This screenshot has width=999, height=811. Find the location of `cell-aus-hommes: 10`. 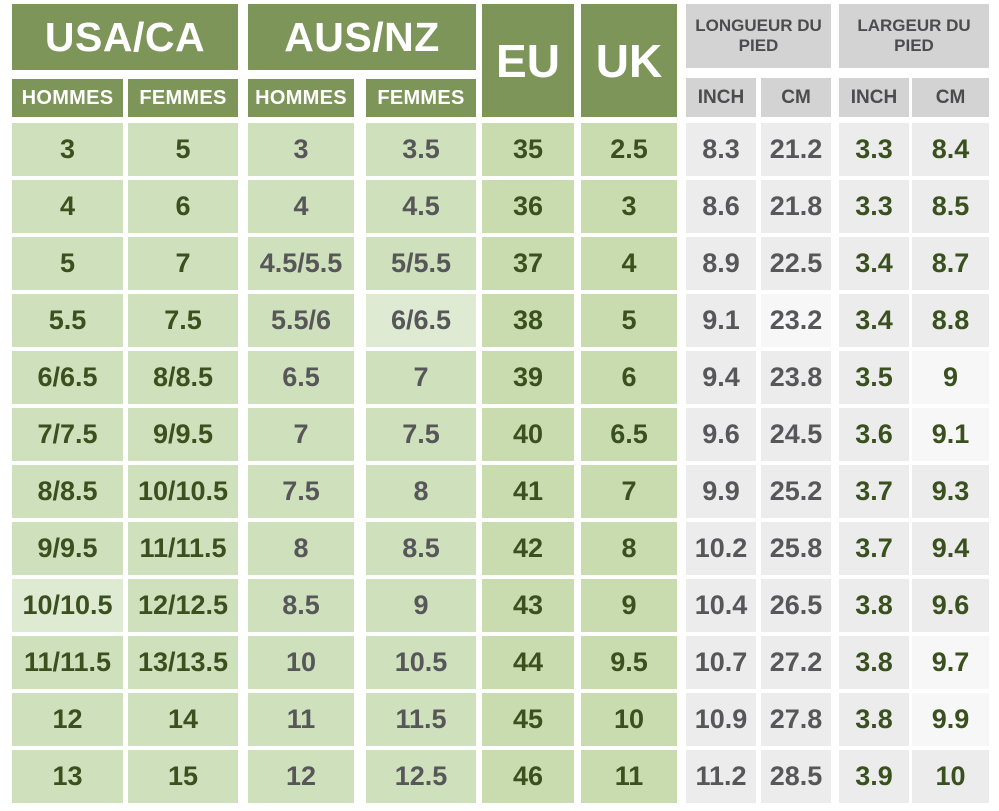

cell-aus-hommes: 10 is located at coordinates (301, 662).